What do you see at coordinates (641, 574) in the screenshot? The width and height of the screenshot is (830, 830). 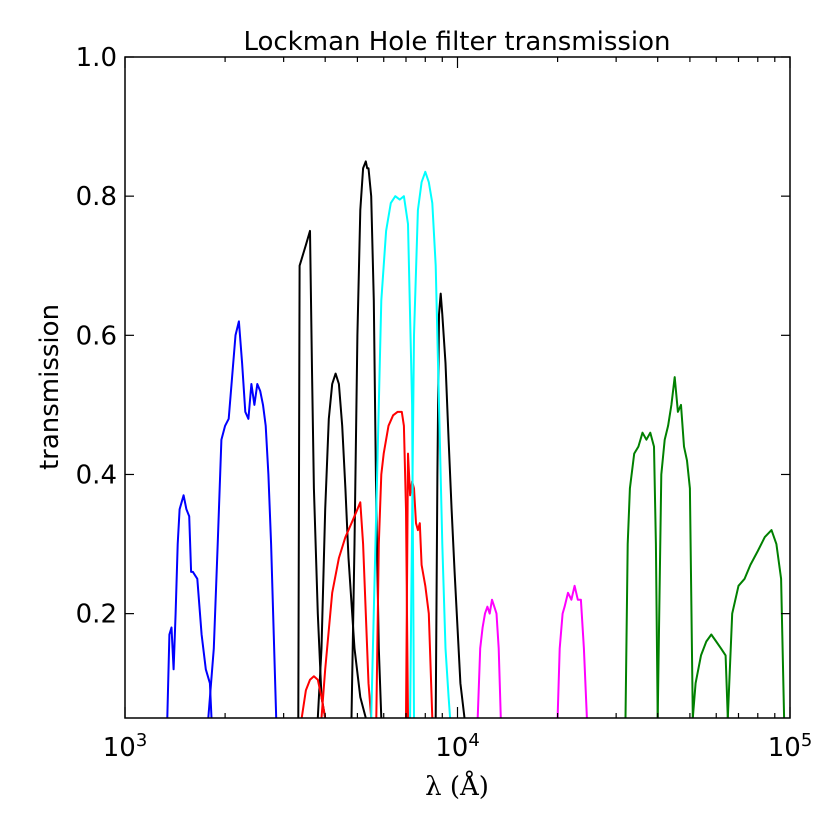 I see `series-line-irac1` at bounding box center [641, 574].